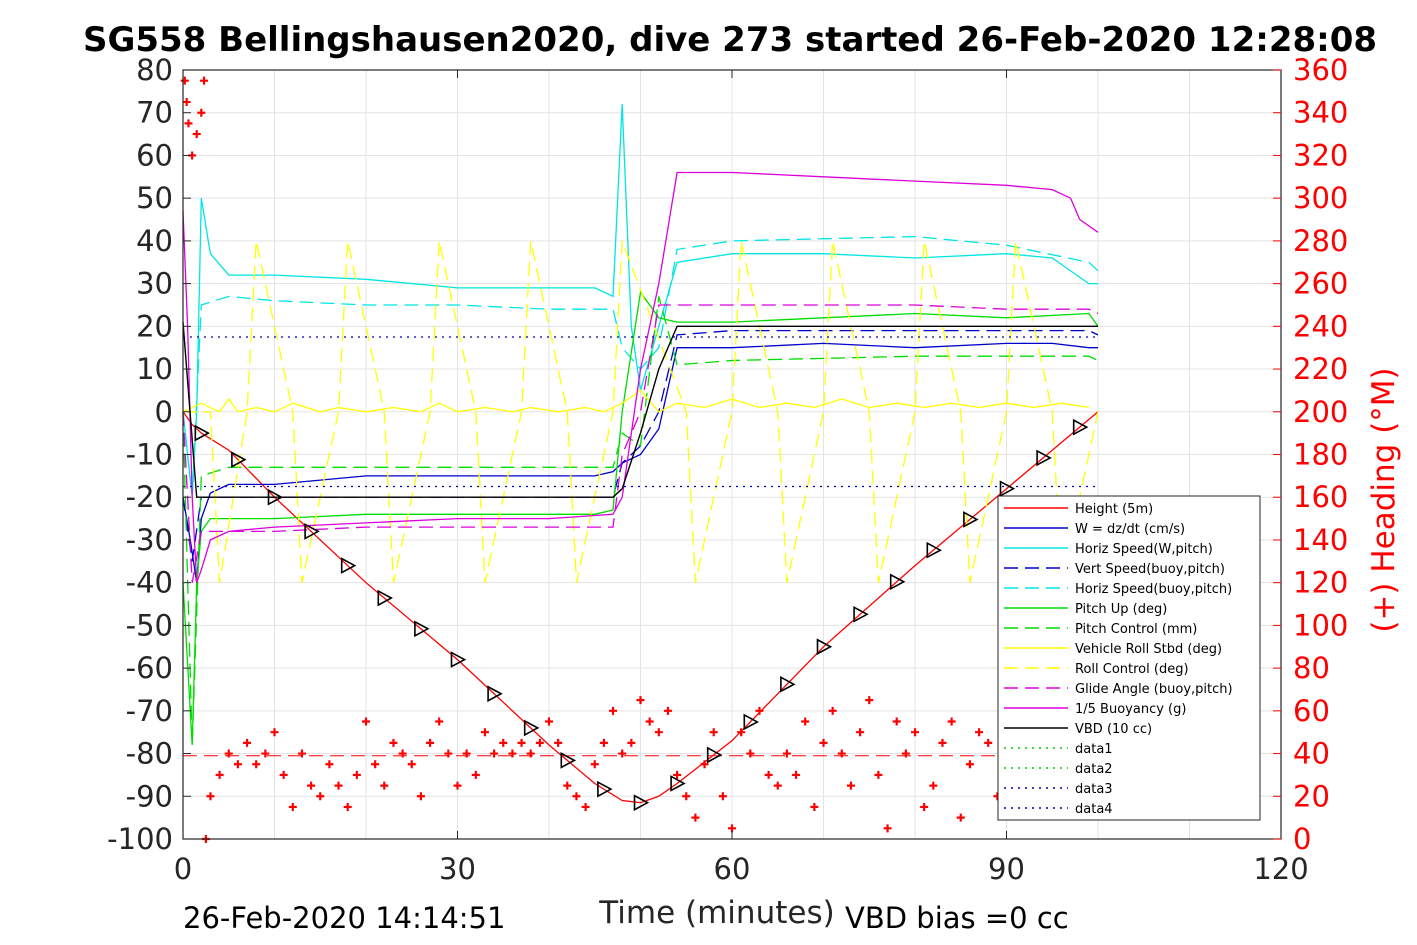 The image size is (1417, 945). What do you see at coordinates (1130, 709) in the screenshot?
I see `legend-label-buoy: 1/5 Buoyancy (g)` at bounding box center [1130, 709].